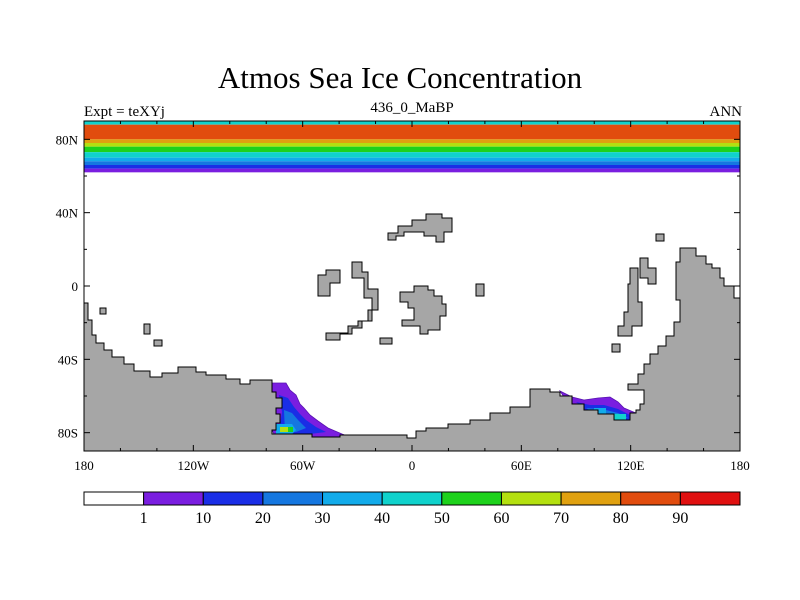  What do you see at coordinates (427, 408) in the screenshot?
I see `south-ice-field` at bounding box center [427, 408].